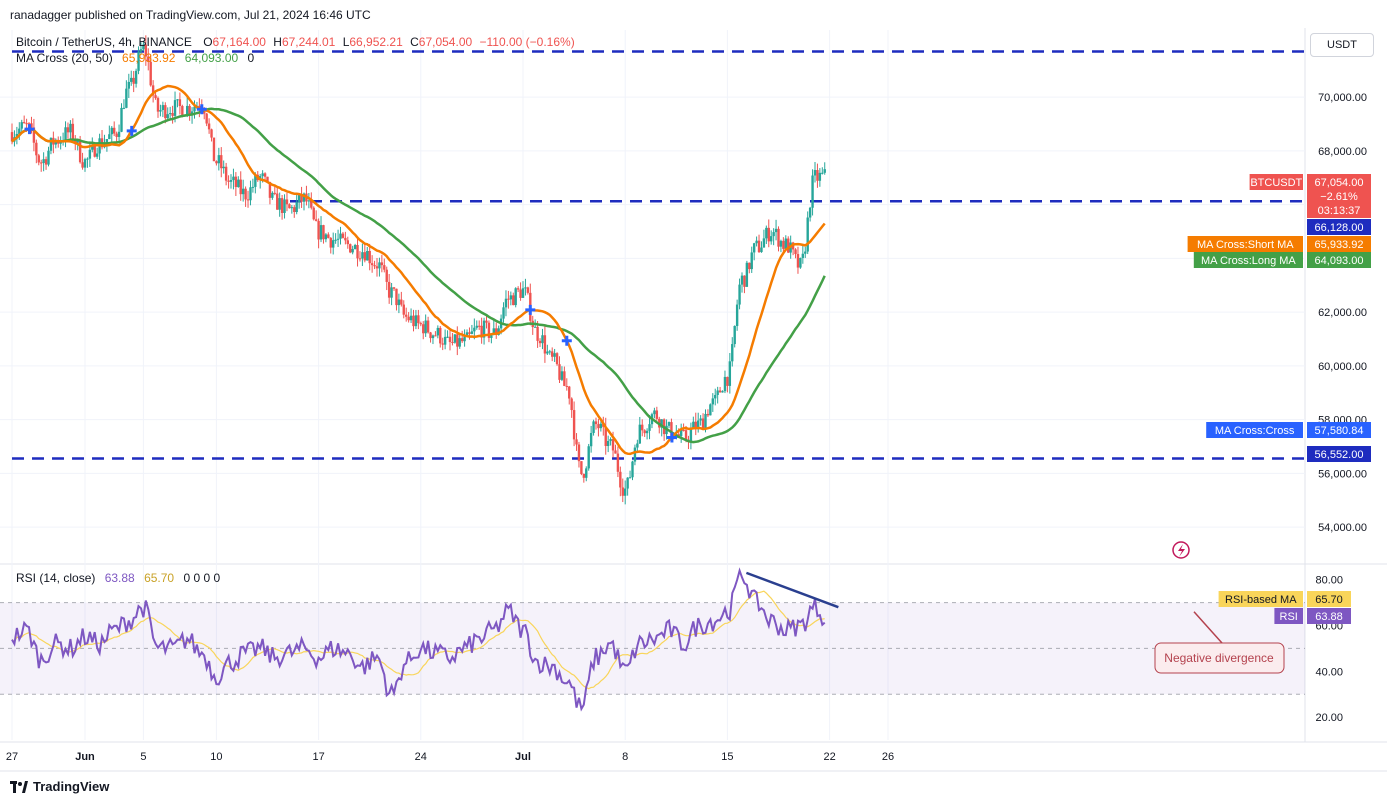 The image size is (1387, 805). I want to click on ma-legend: MA Cross (20, 50) 65,933.92 64,093.00 0, so click(135, 58).